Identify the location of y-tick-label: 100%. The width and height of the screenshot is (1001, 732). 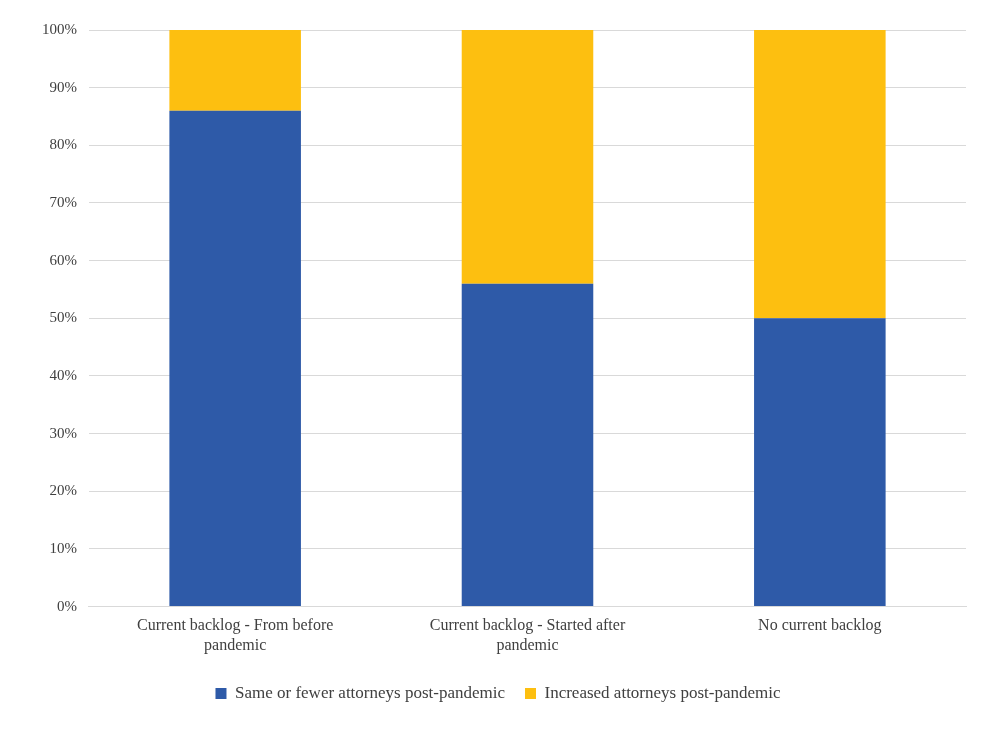
(59, 28).